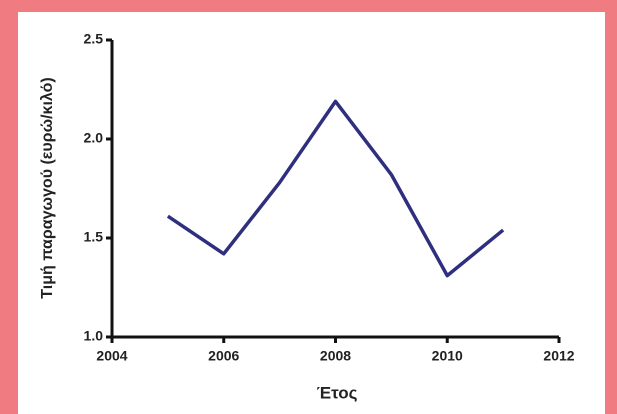 Image resolution: width=617 pixels, height=414 pixels. I want to click on x-tick-label: 2010, so click(447, 356).